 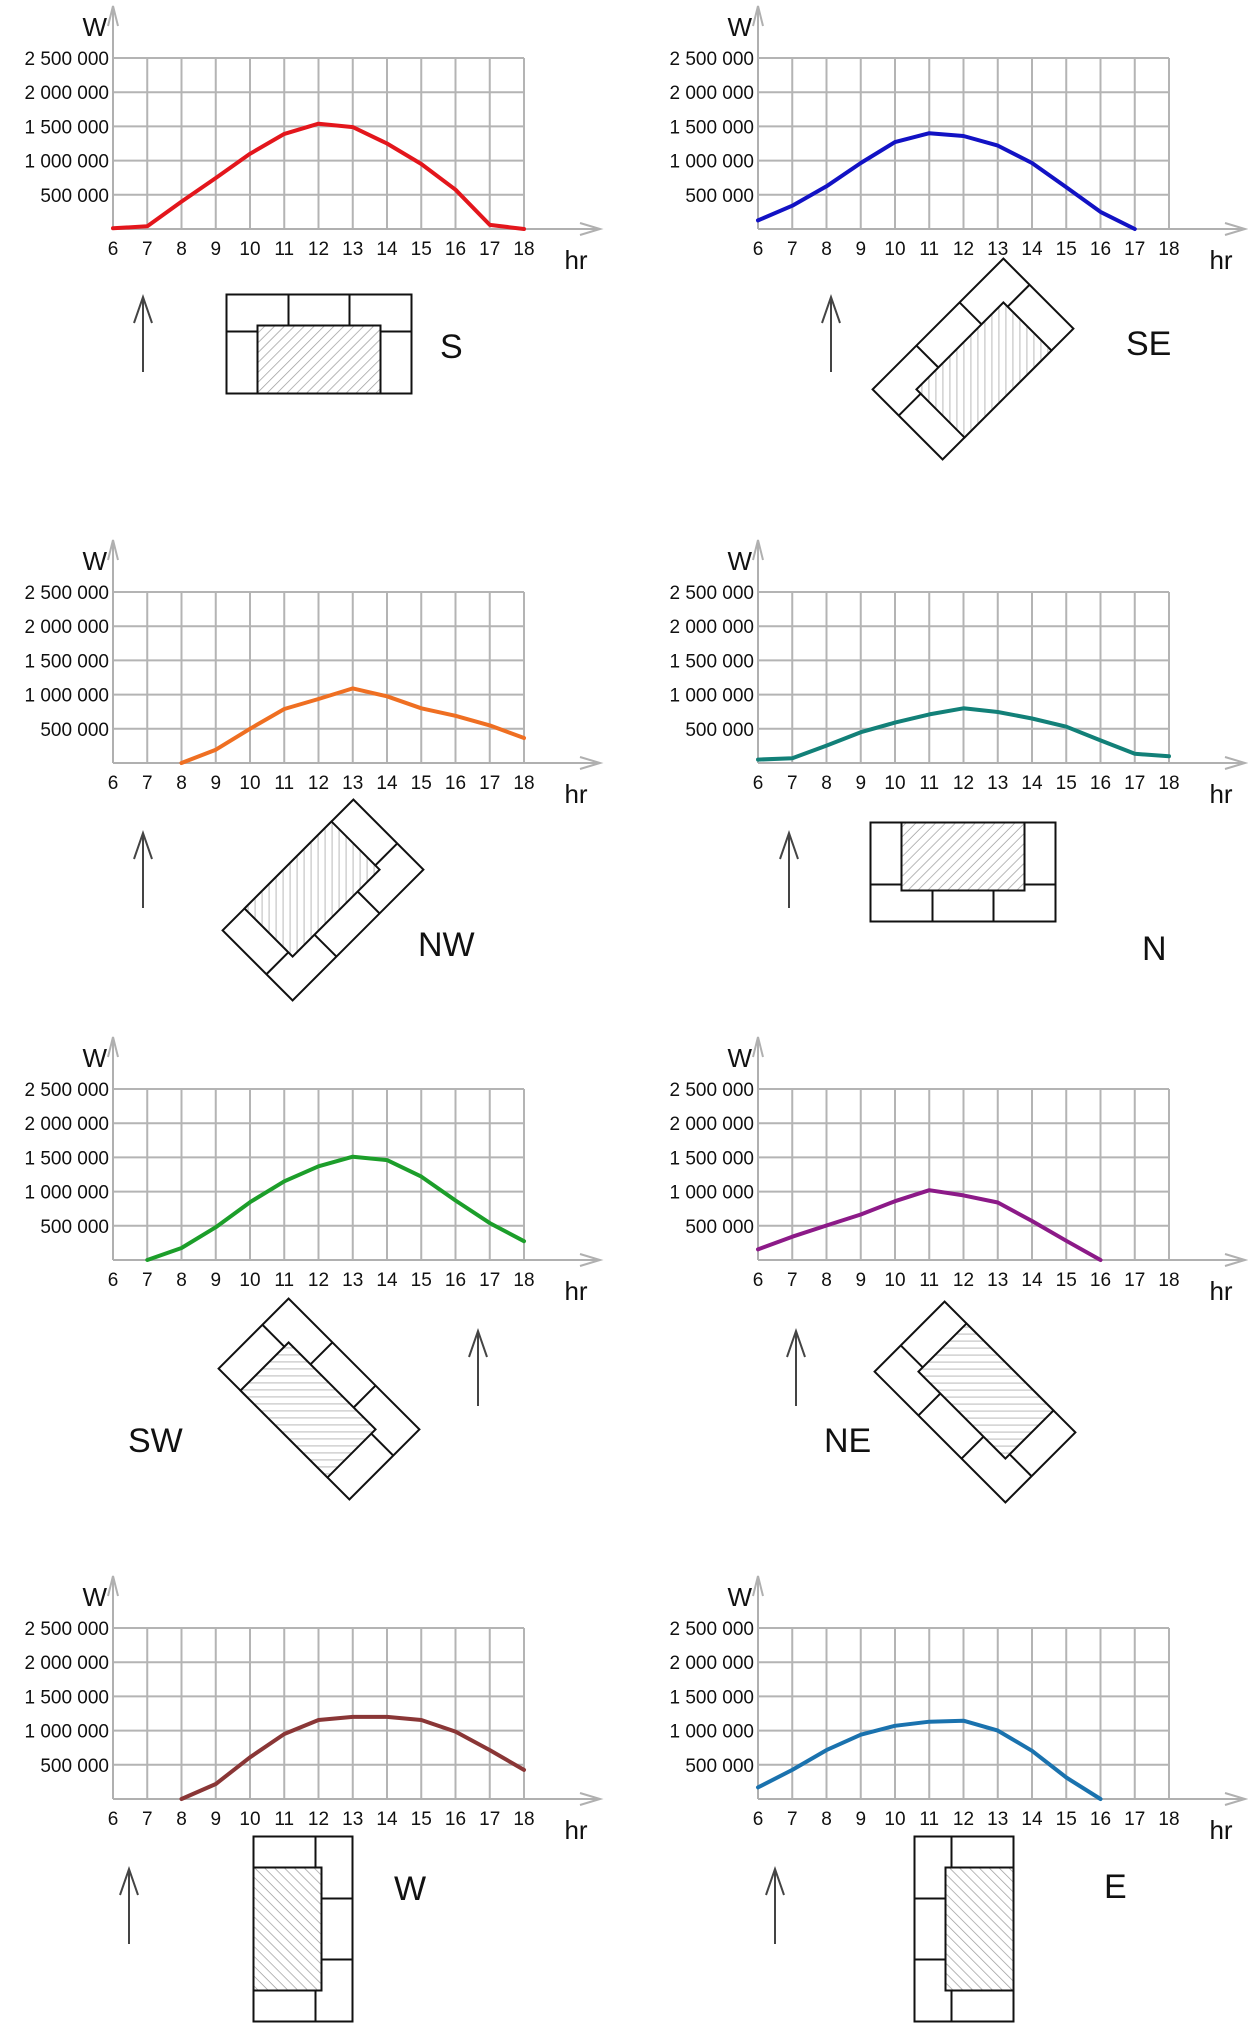 I want to click on orientation-label: NW, so click(x=446, y=945).